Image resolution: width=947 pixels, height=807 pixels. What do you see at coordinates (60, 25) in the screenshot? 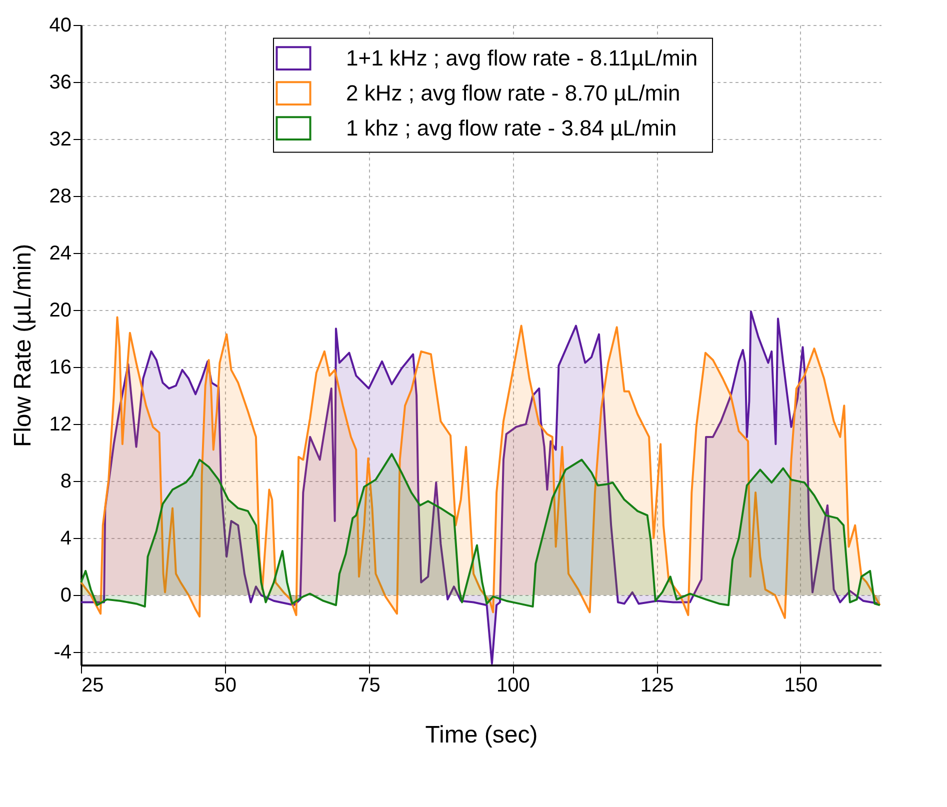
I see `y-tick-label: 40` at bounding box center [60, 25].